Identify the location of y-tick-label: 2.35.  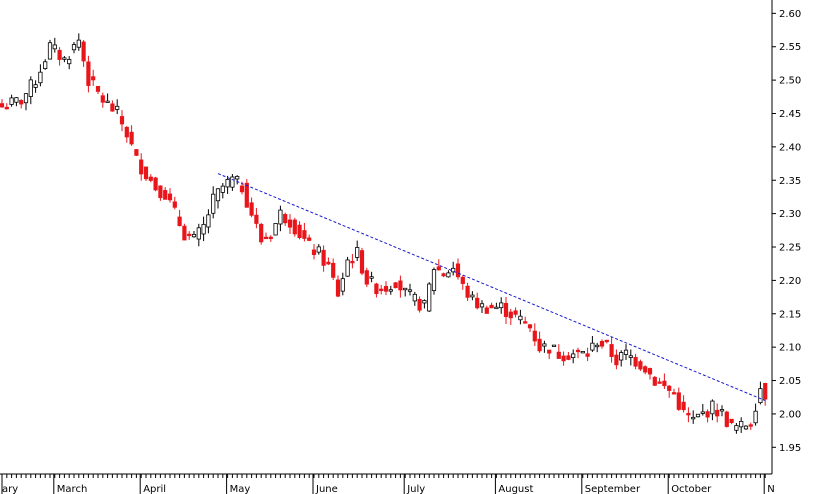
(790, 181).